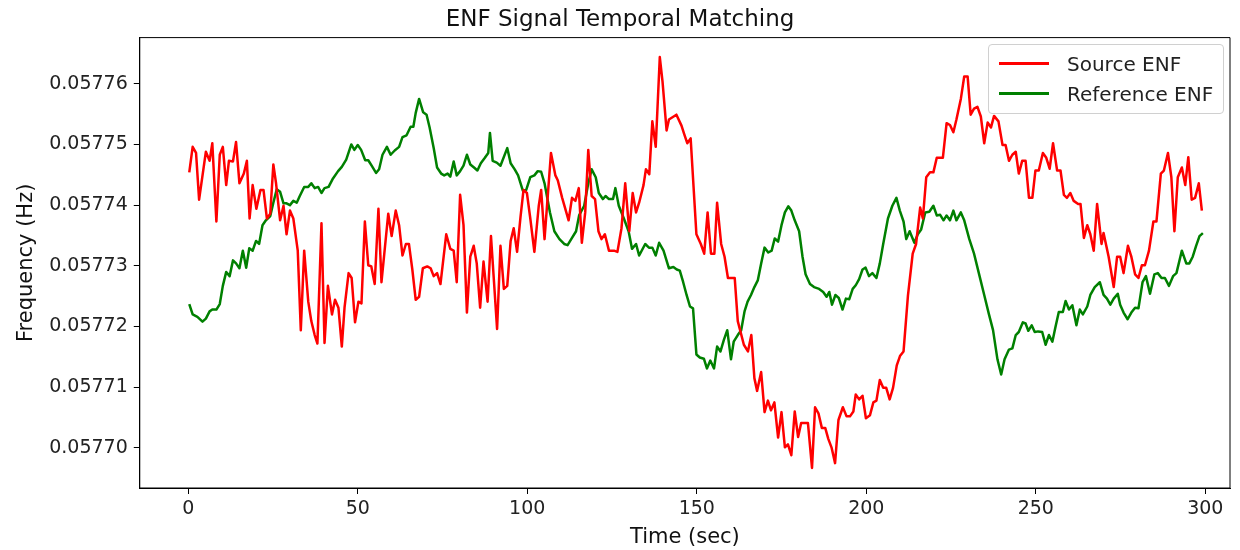 The height and width of the screenshot is (550, 1240). I want to click on legend-label: Source ENF, so click(1124, 63).